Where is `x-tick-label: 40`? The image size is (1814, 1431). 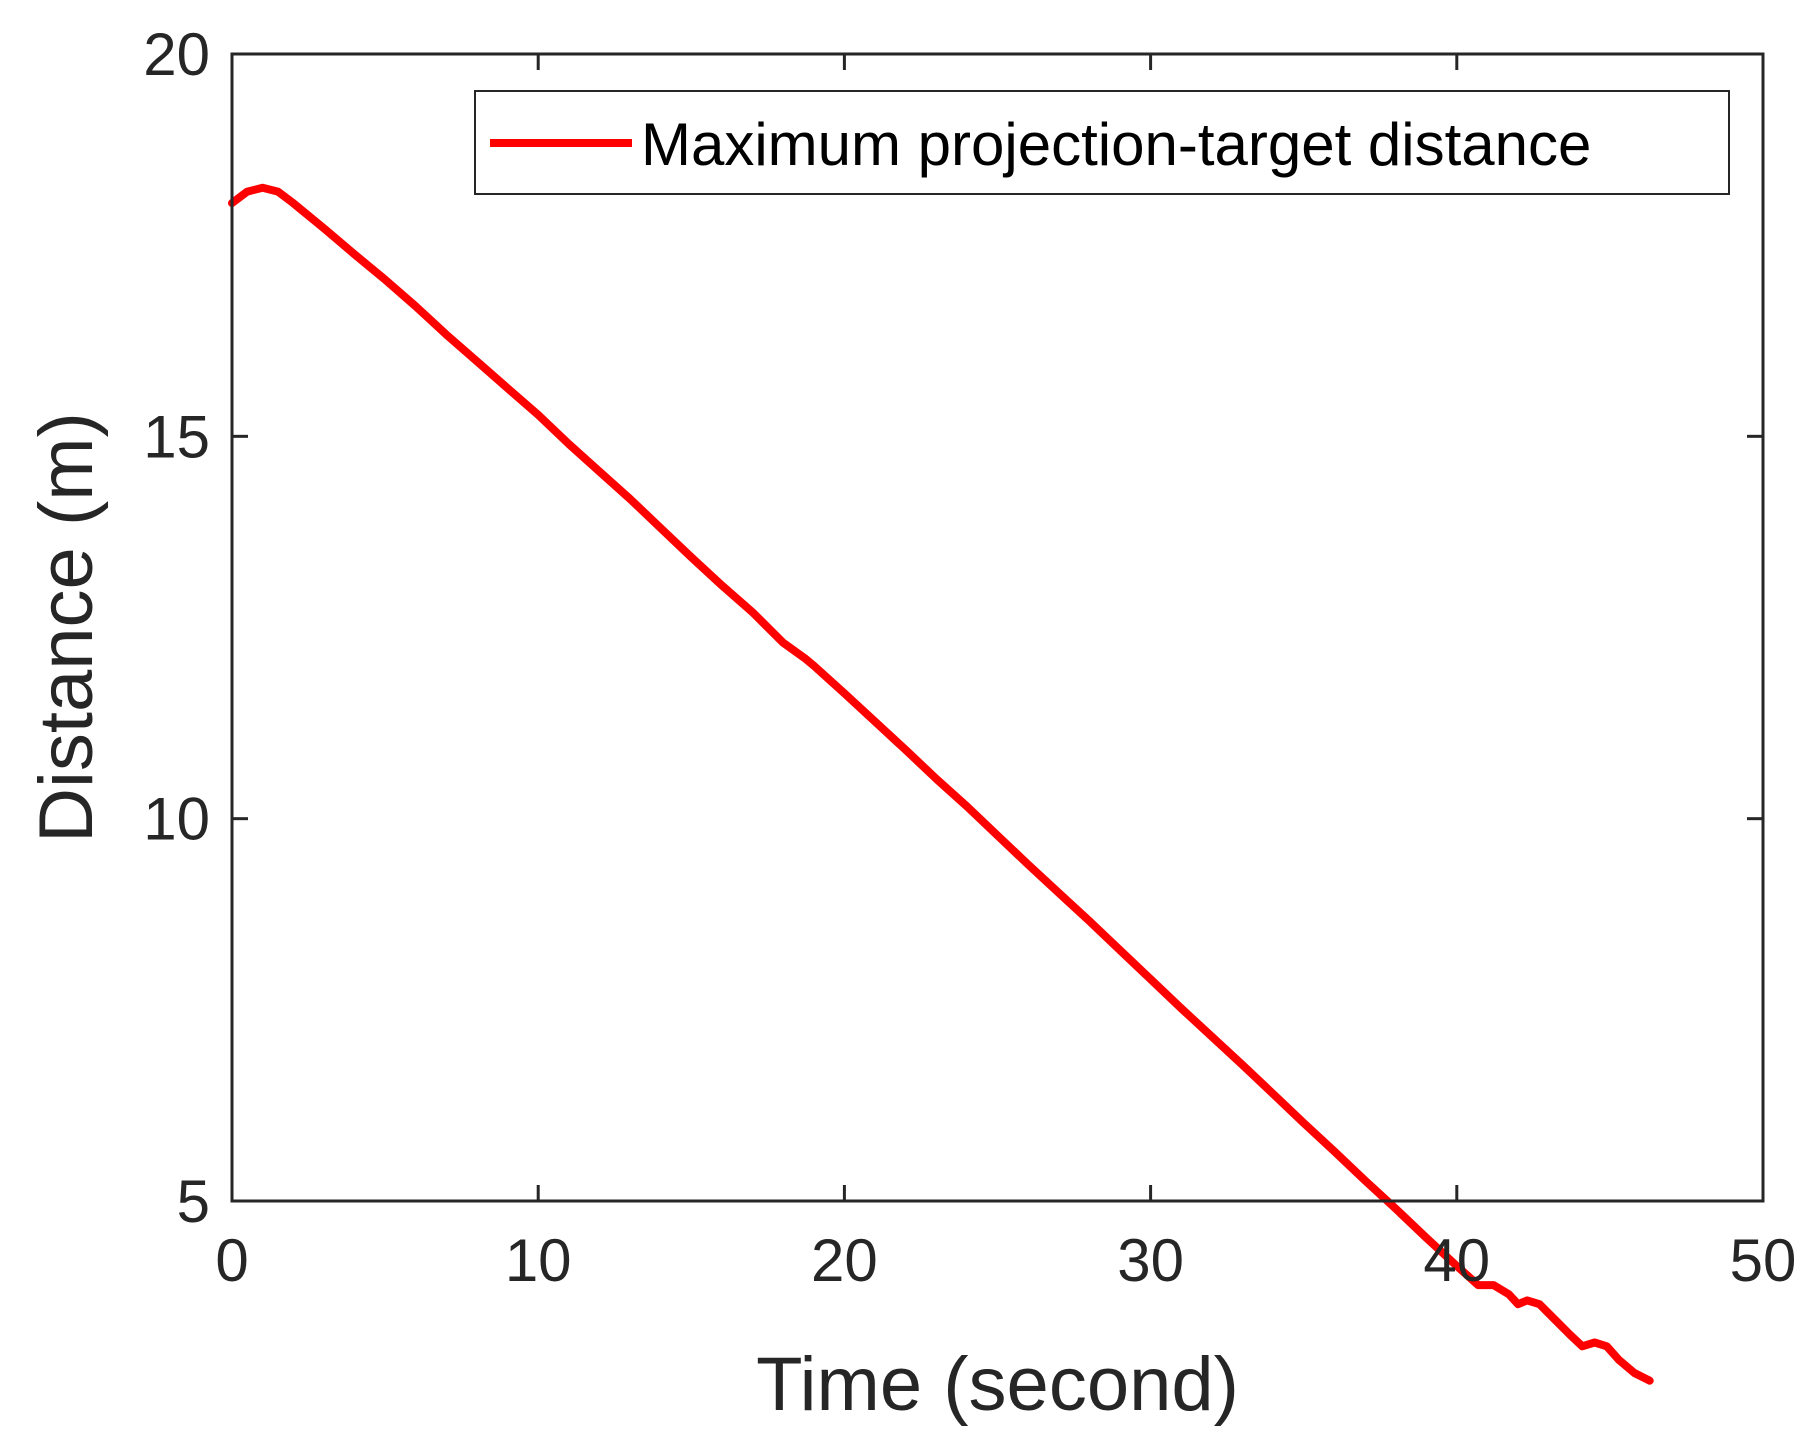
x-tick-label: 40 is located at coordinates (1456, 1260).